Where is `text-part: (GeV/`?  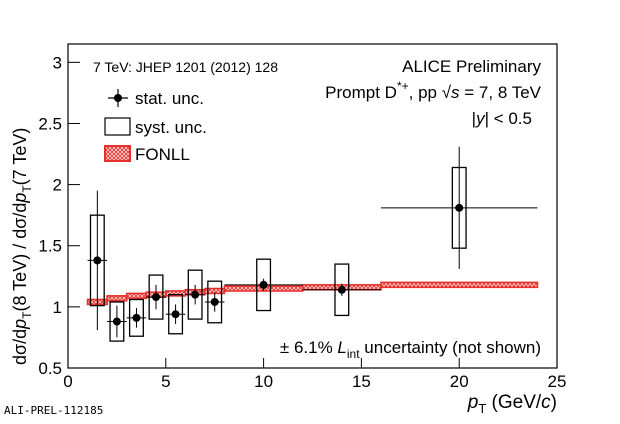
text-part: (GeV/ is located at coordinates (514, 402).